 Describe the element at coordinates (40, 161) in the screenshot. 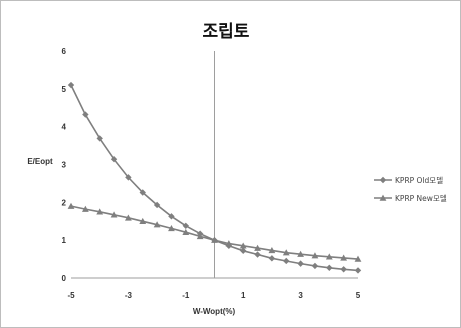

I see `y-axis-label: E/Eopt` at that location.